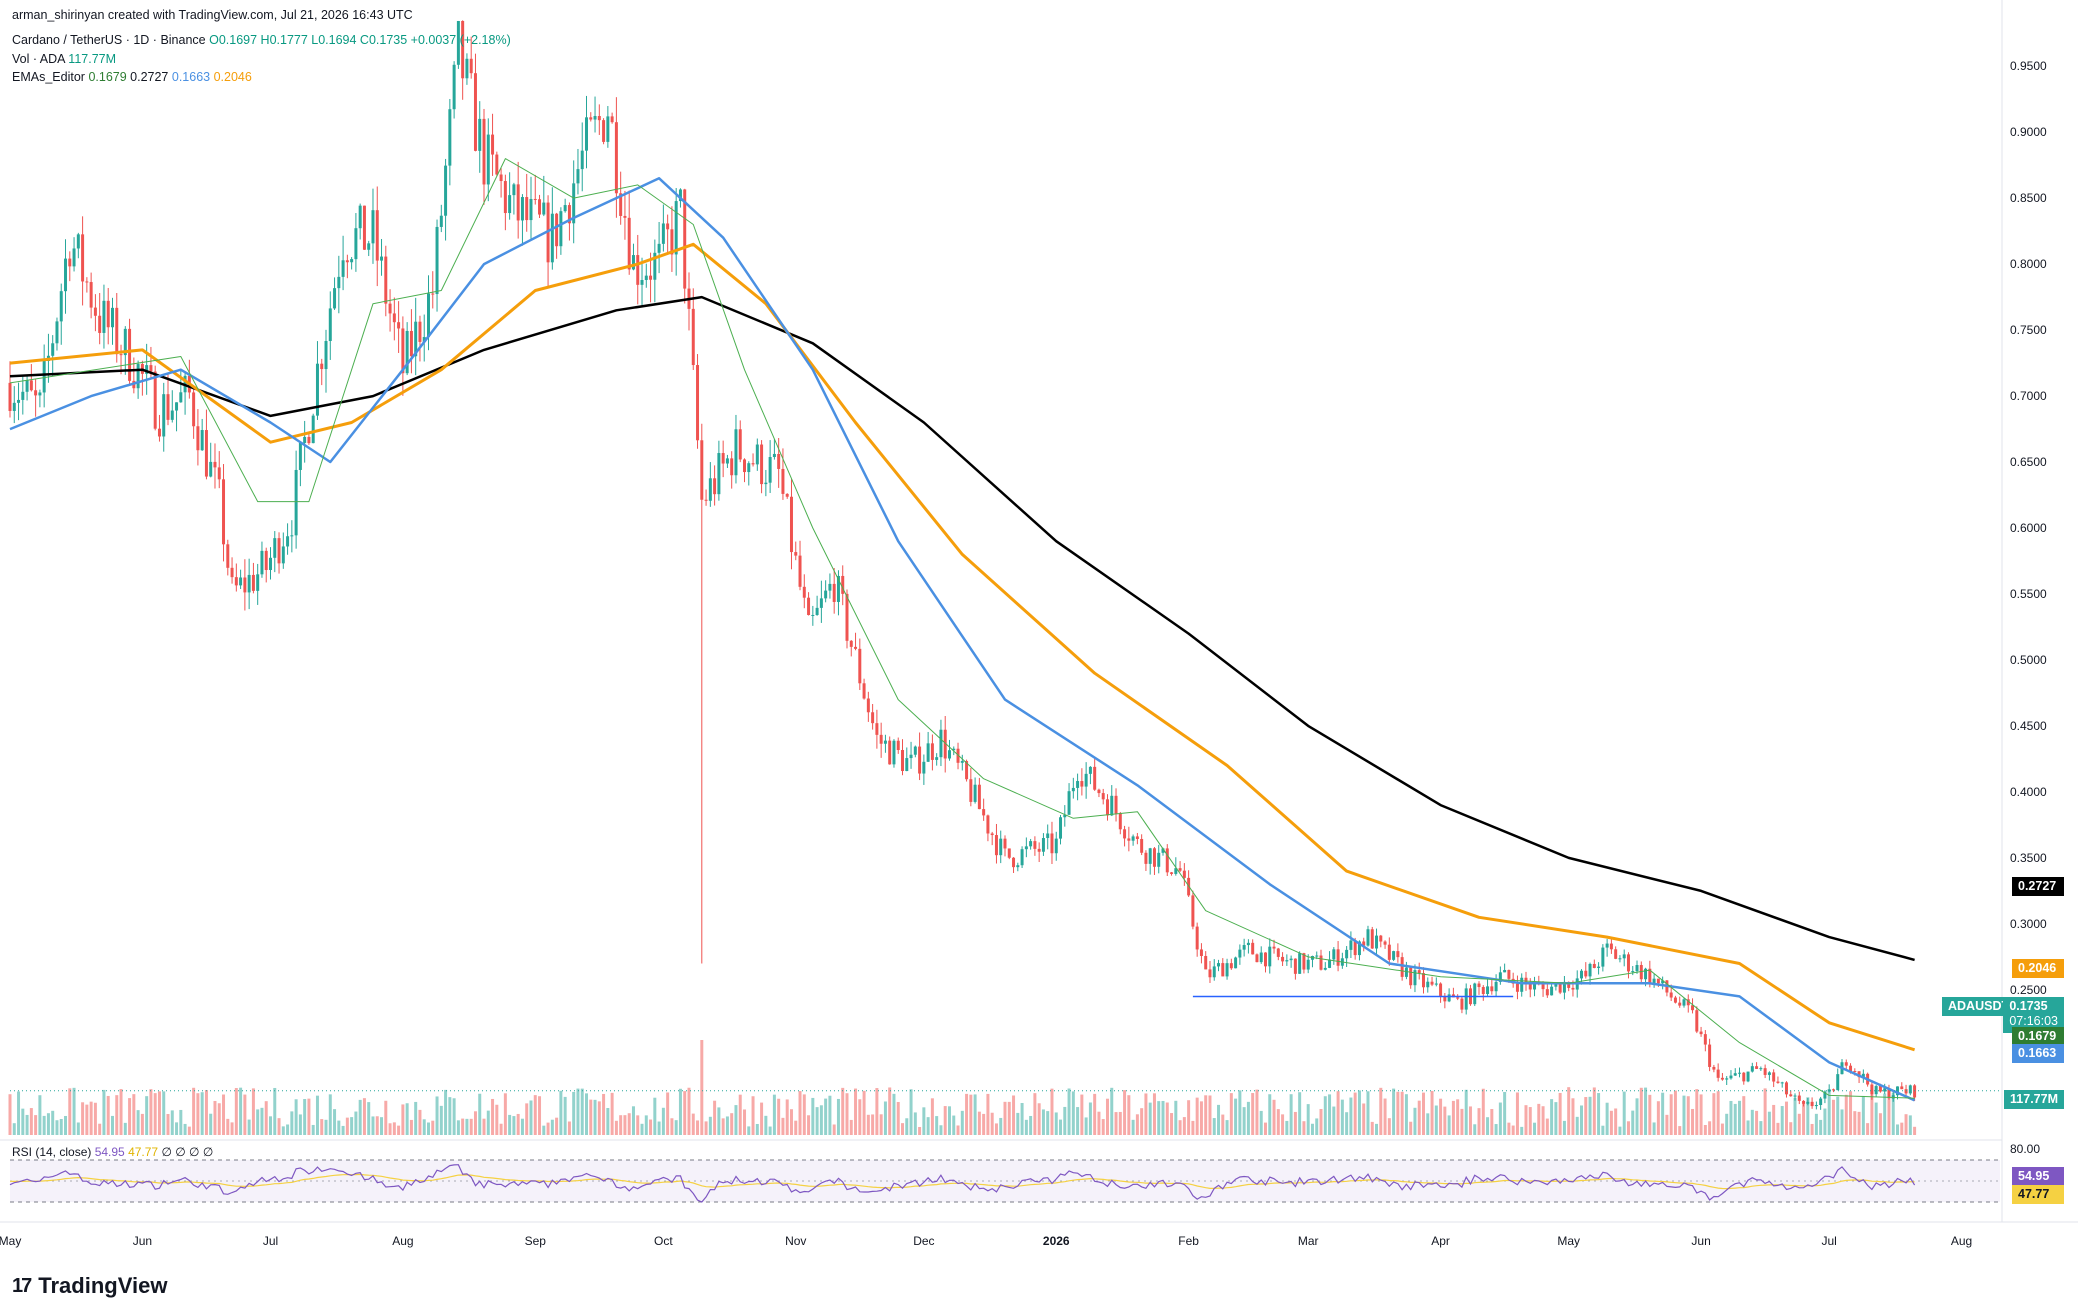  What do you see at coordinates (536, 1241) in the screenshot?
I see `time-tick-label: Sep` at bounding box center [536, 1241].